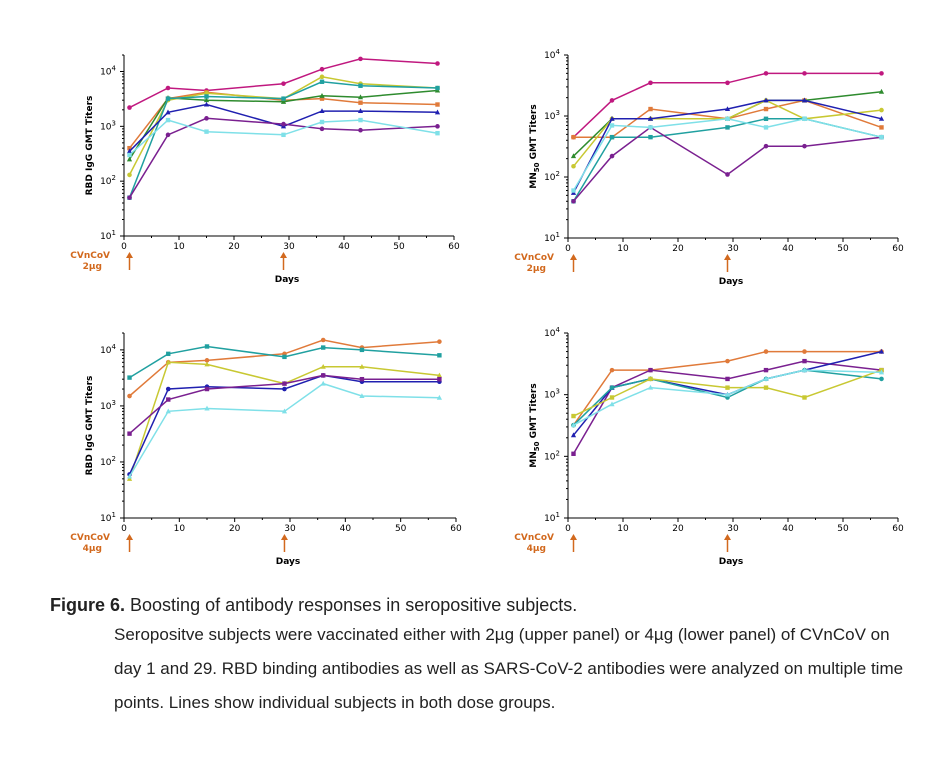 This screenshot has width=928, height=773. Describe the element at coordinates (235, 529) in the screenshot. I see `x-tick-label: 20` at that location.